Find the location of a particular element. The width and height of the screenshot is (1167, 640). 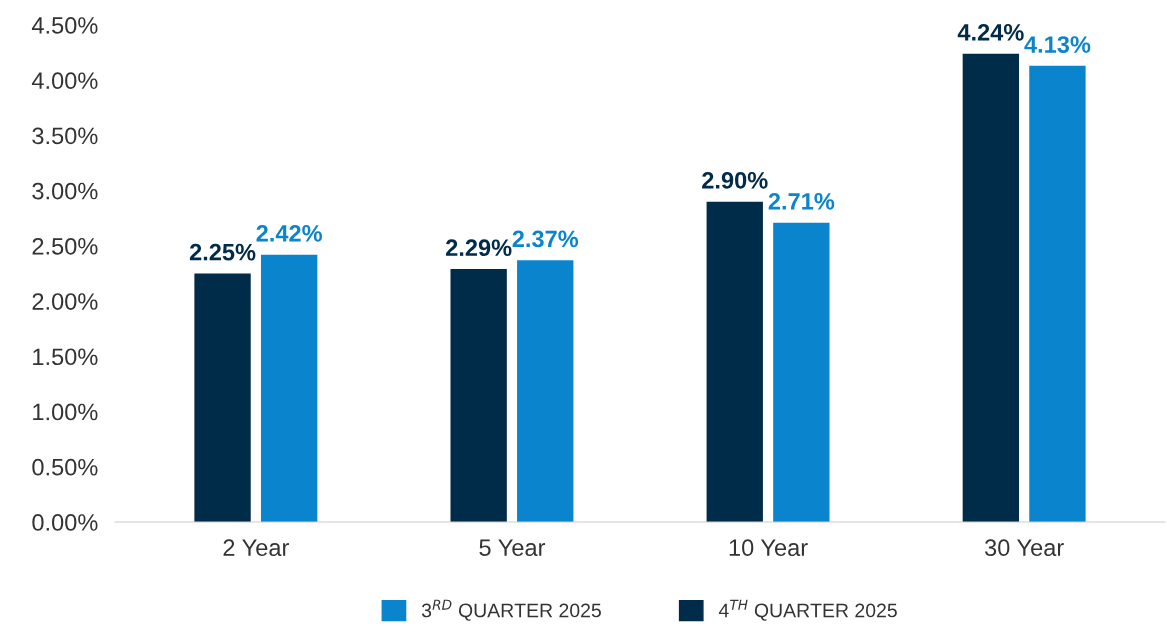

data-label: 2.37% is located at coordinates (545, 239).